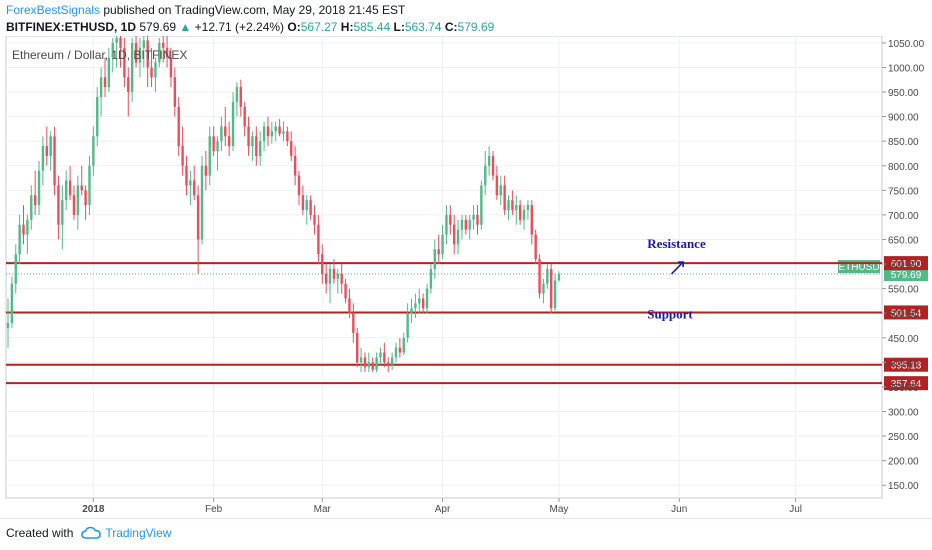 The height and width of the screenshot is (550, 932). I want to click on x-tick-label: Jun, so click(679, 509).